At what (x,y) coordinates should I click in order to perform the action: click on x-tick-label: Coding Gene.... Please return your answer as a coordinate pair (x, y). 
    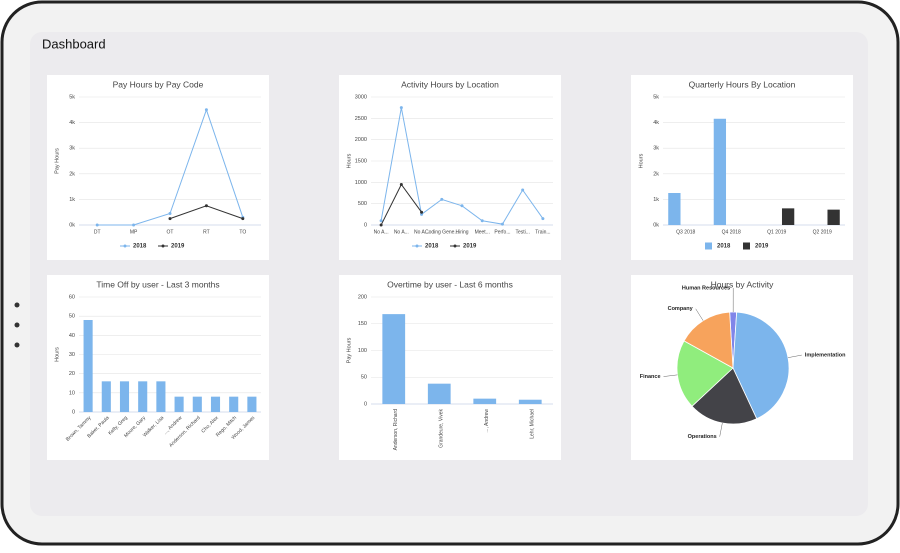
    Looking at the image, I should click on (442, 232).